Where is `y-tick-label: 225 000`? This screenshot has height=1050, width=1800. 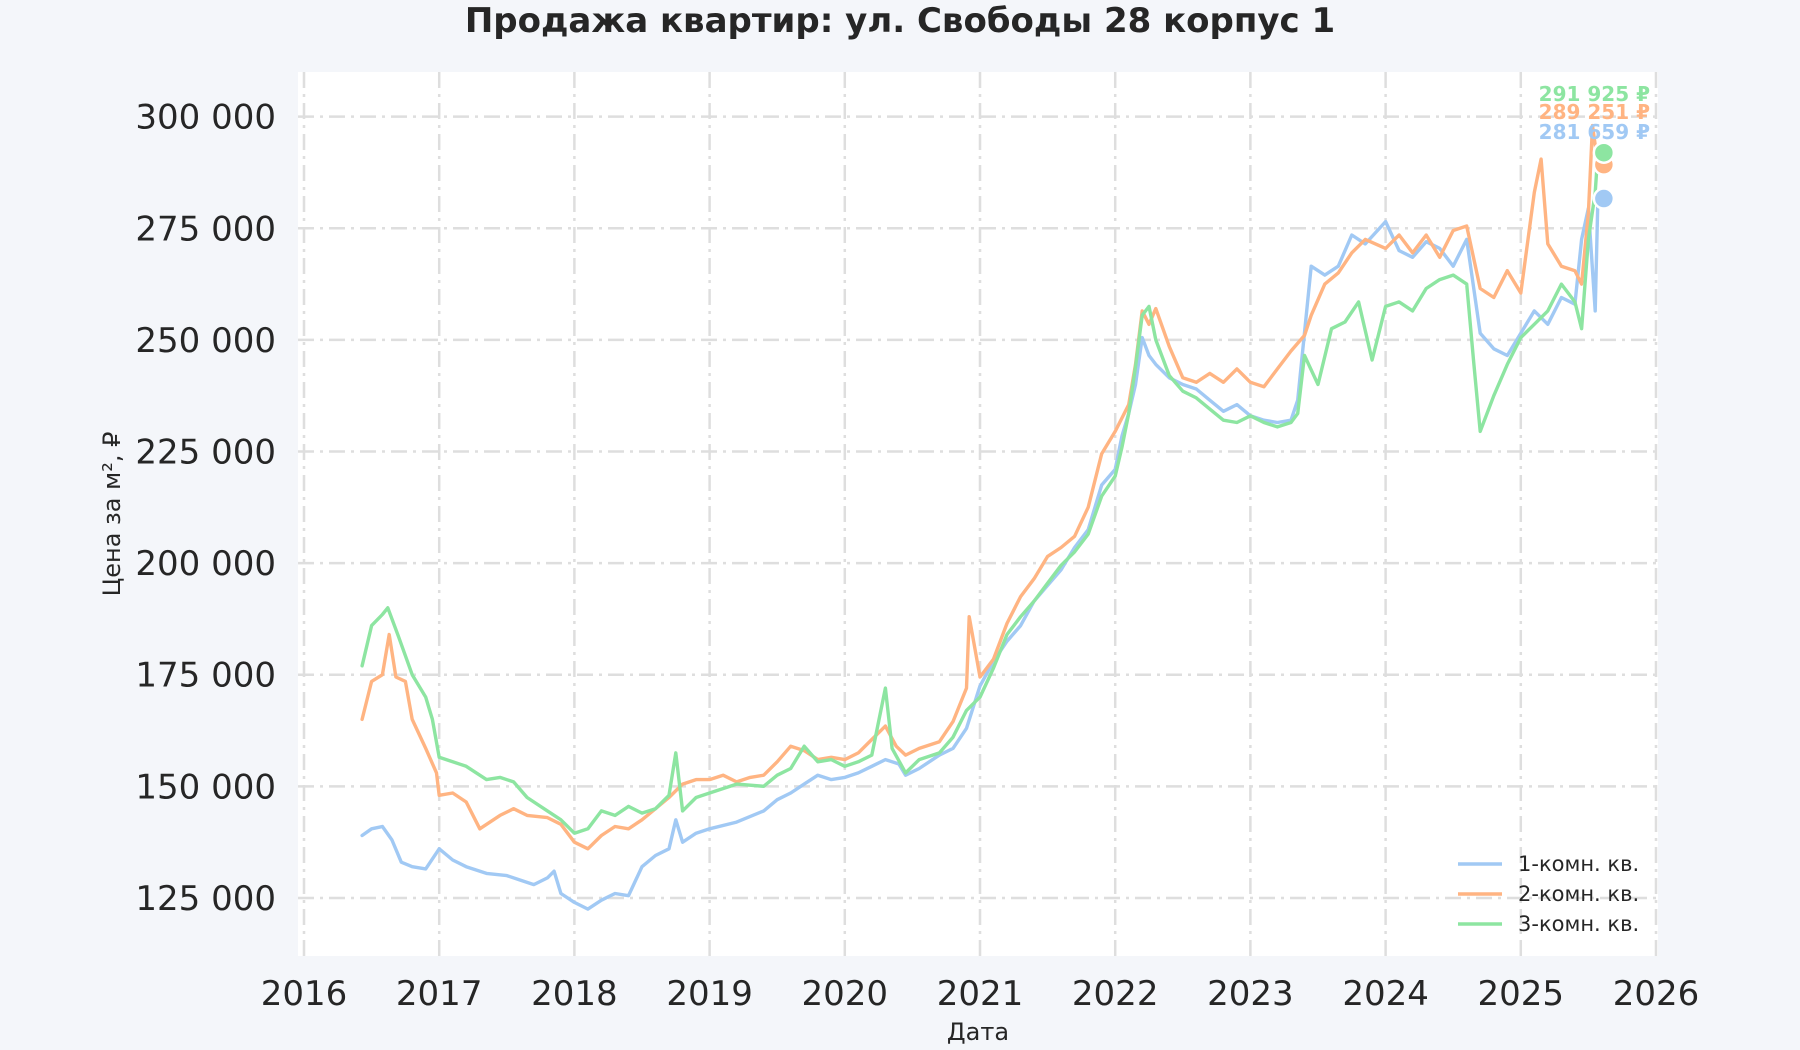 y-tick-label: 225 000 is located at coordinates (205, 452).